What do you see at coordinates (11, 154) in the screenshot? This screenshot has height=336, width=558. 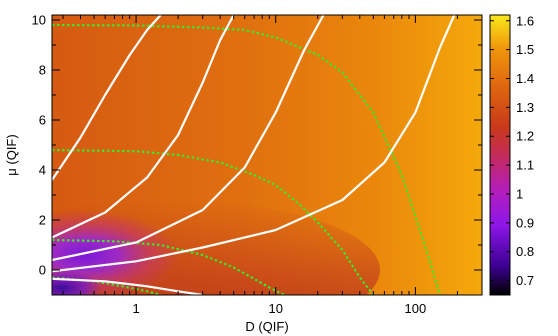 I see `y-axis-label: μ (QIF)` at bounding box center [11, 154].